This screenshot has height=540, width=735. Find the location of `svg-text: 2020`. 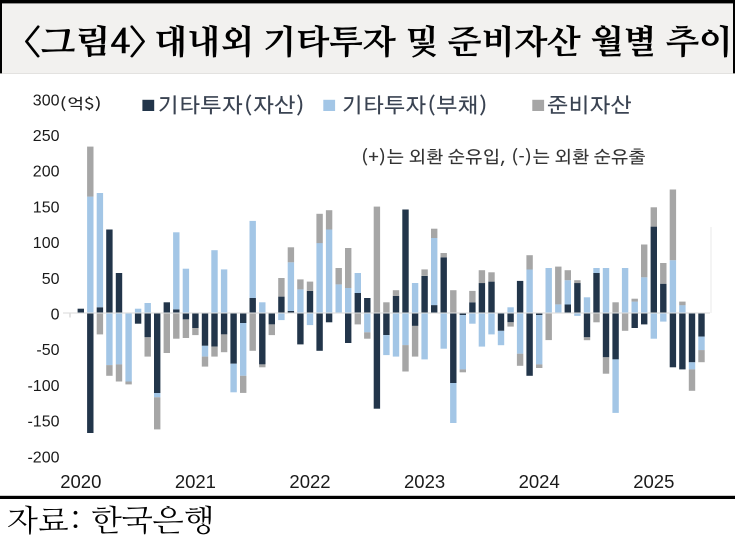

svg-text: 2020 is located at coordinates (80, 481).